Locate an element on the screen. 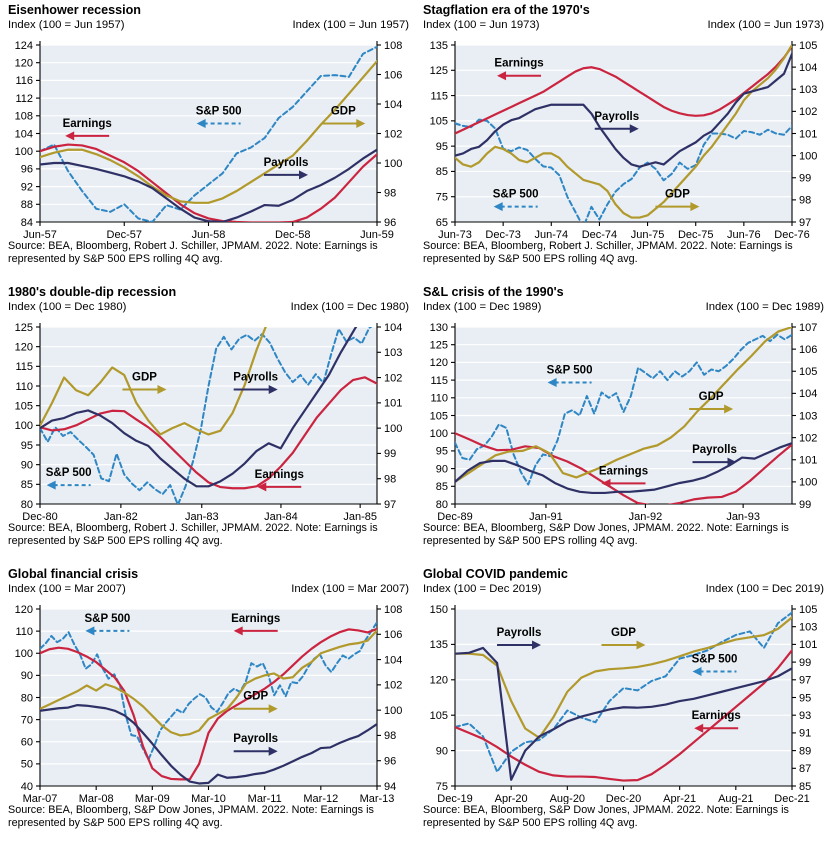 The height and width of the screenshot is (846, 830). svg-text: 97 is located at coordinates (805, 223).